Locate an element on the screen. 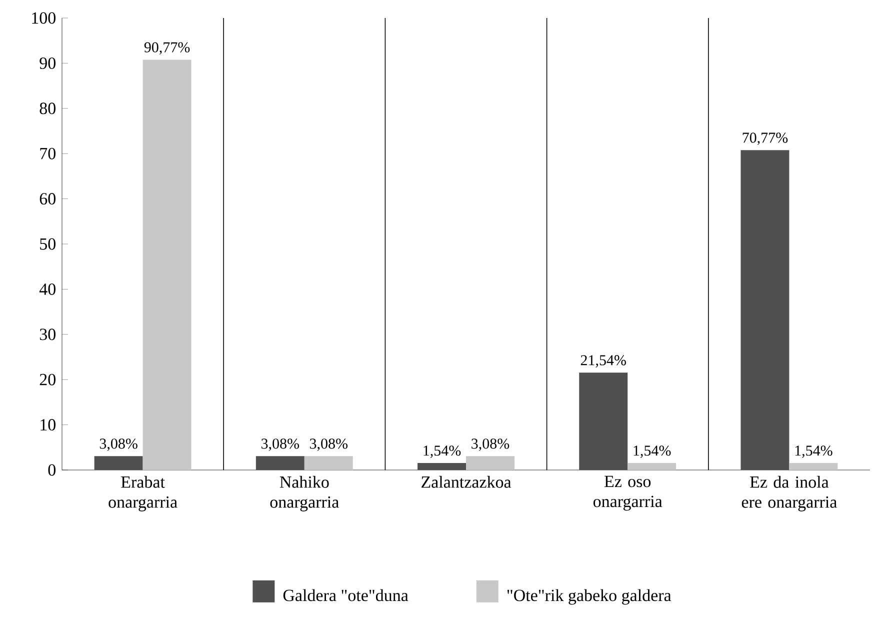 The height and width of the screenshot is (637, 886). y-tick-label: 100 is located at coordinates (44, 18).